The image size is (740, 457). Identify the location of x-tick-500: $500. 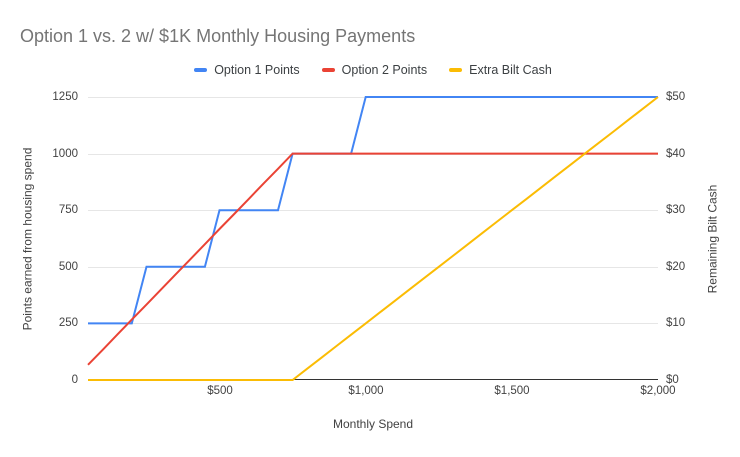
(220, 391).